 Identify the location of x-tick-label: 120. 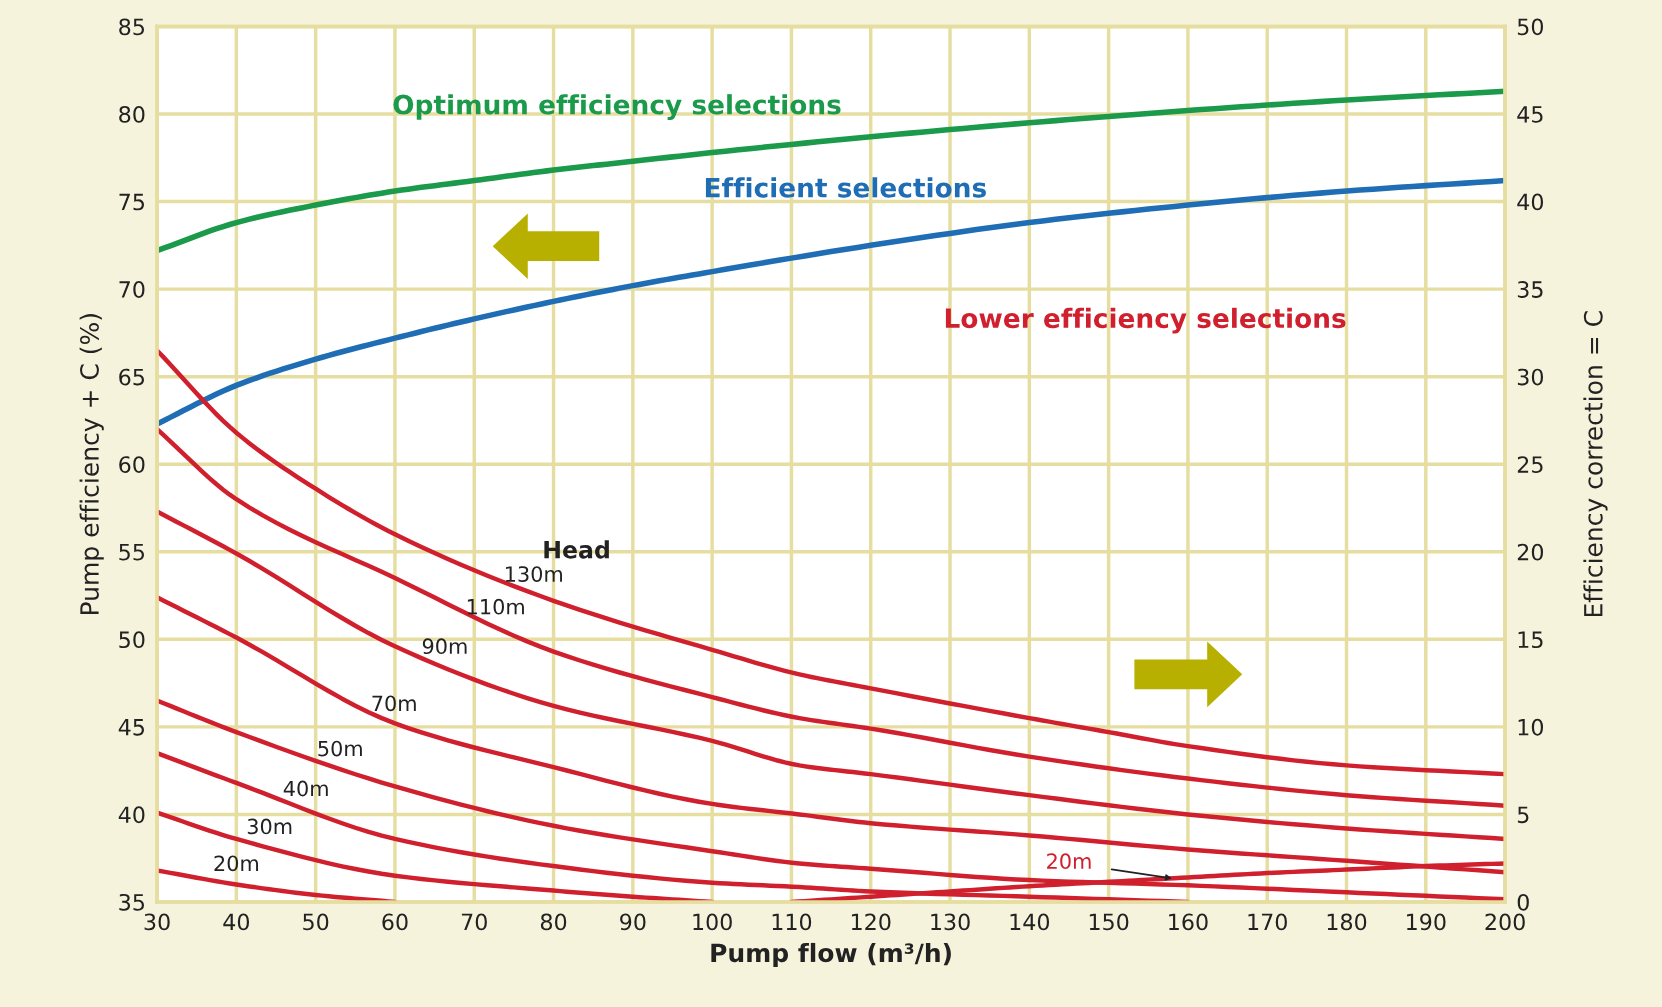
(871, 922).